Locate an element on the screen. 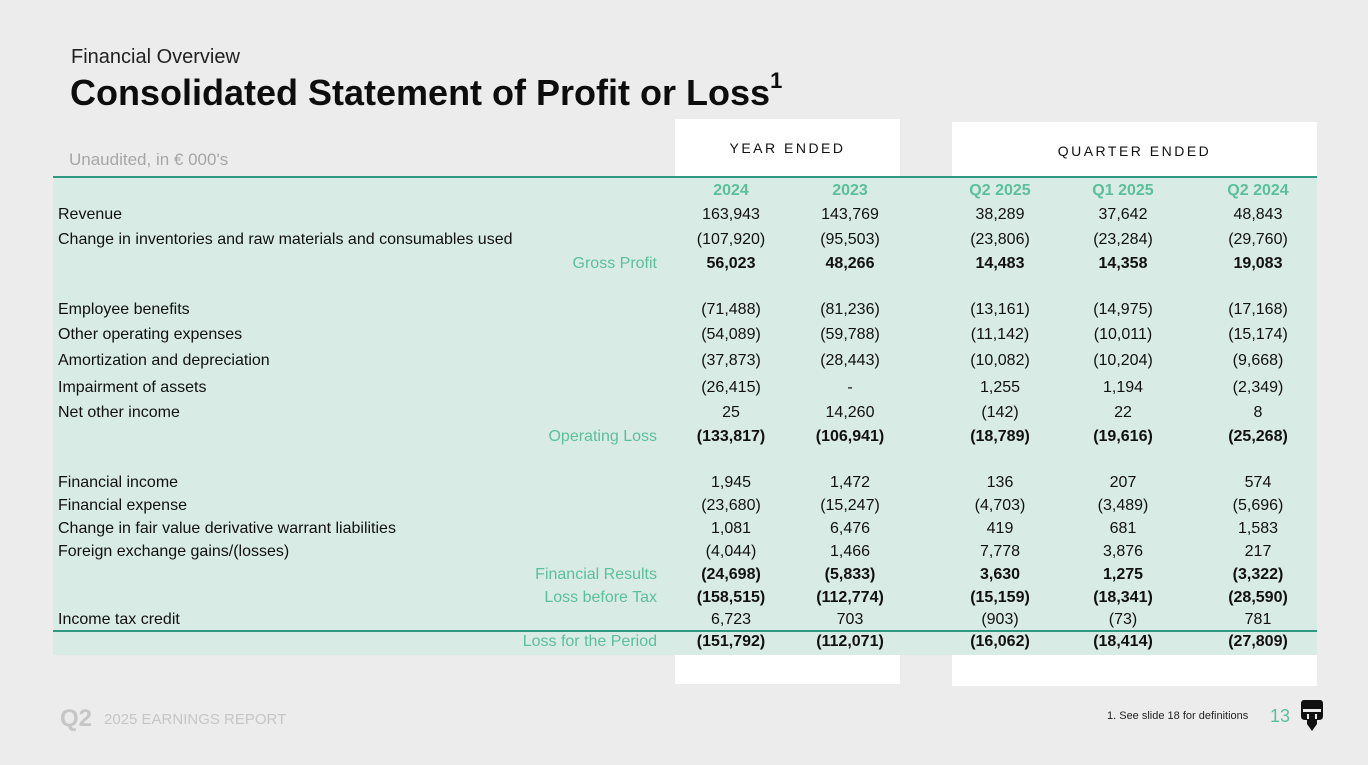  table-cell: (107,920) is located at coordinates (731, 239).